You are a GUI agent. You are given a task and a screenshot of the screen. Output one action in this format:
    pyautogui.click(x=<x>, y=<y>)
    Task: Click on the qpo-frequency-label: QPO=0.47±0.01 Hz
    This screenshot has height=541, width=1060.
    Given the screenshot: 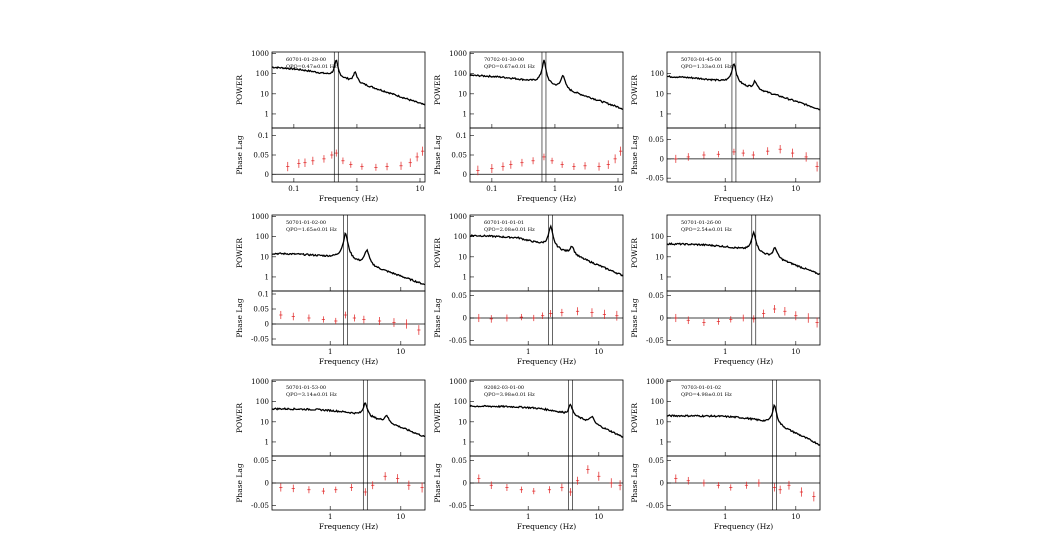 What is the action you would take?
    pyautogui.click(x=311, y=67)
    